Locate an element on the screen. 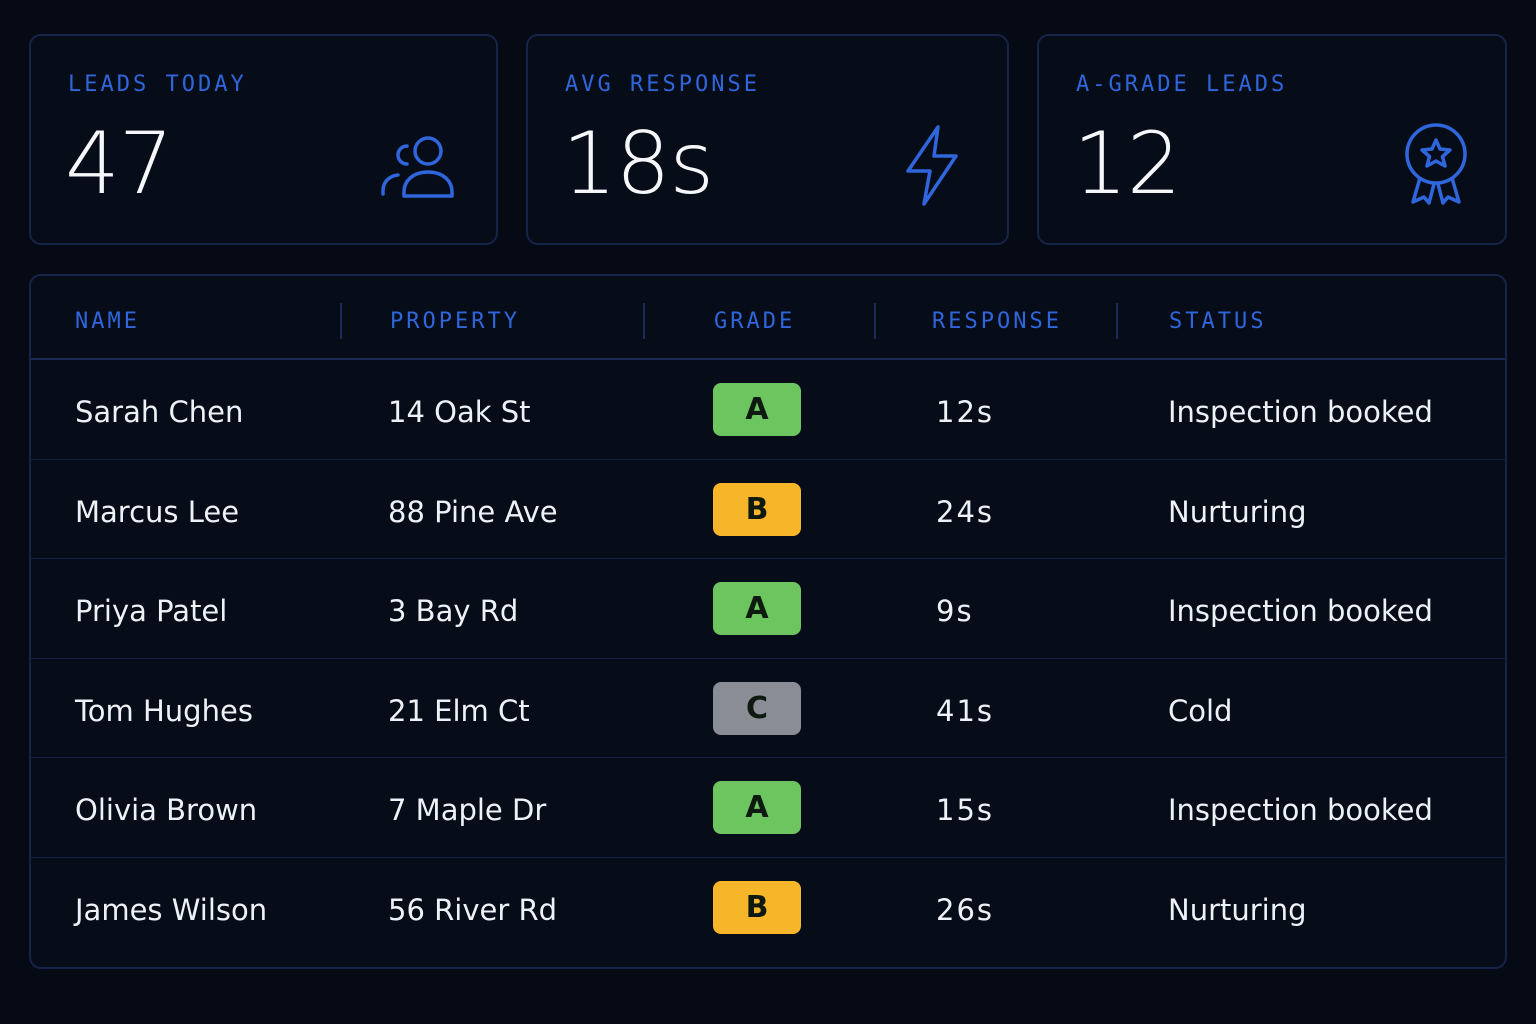 The width and height of the screenshot is (1536, 1024). header-response: RESPONSE is located at coordinates (997, 321).